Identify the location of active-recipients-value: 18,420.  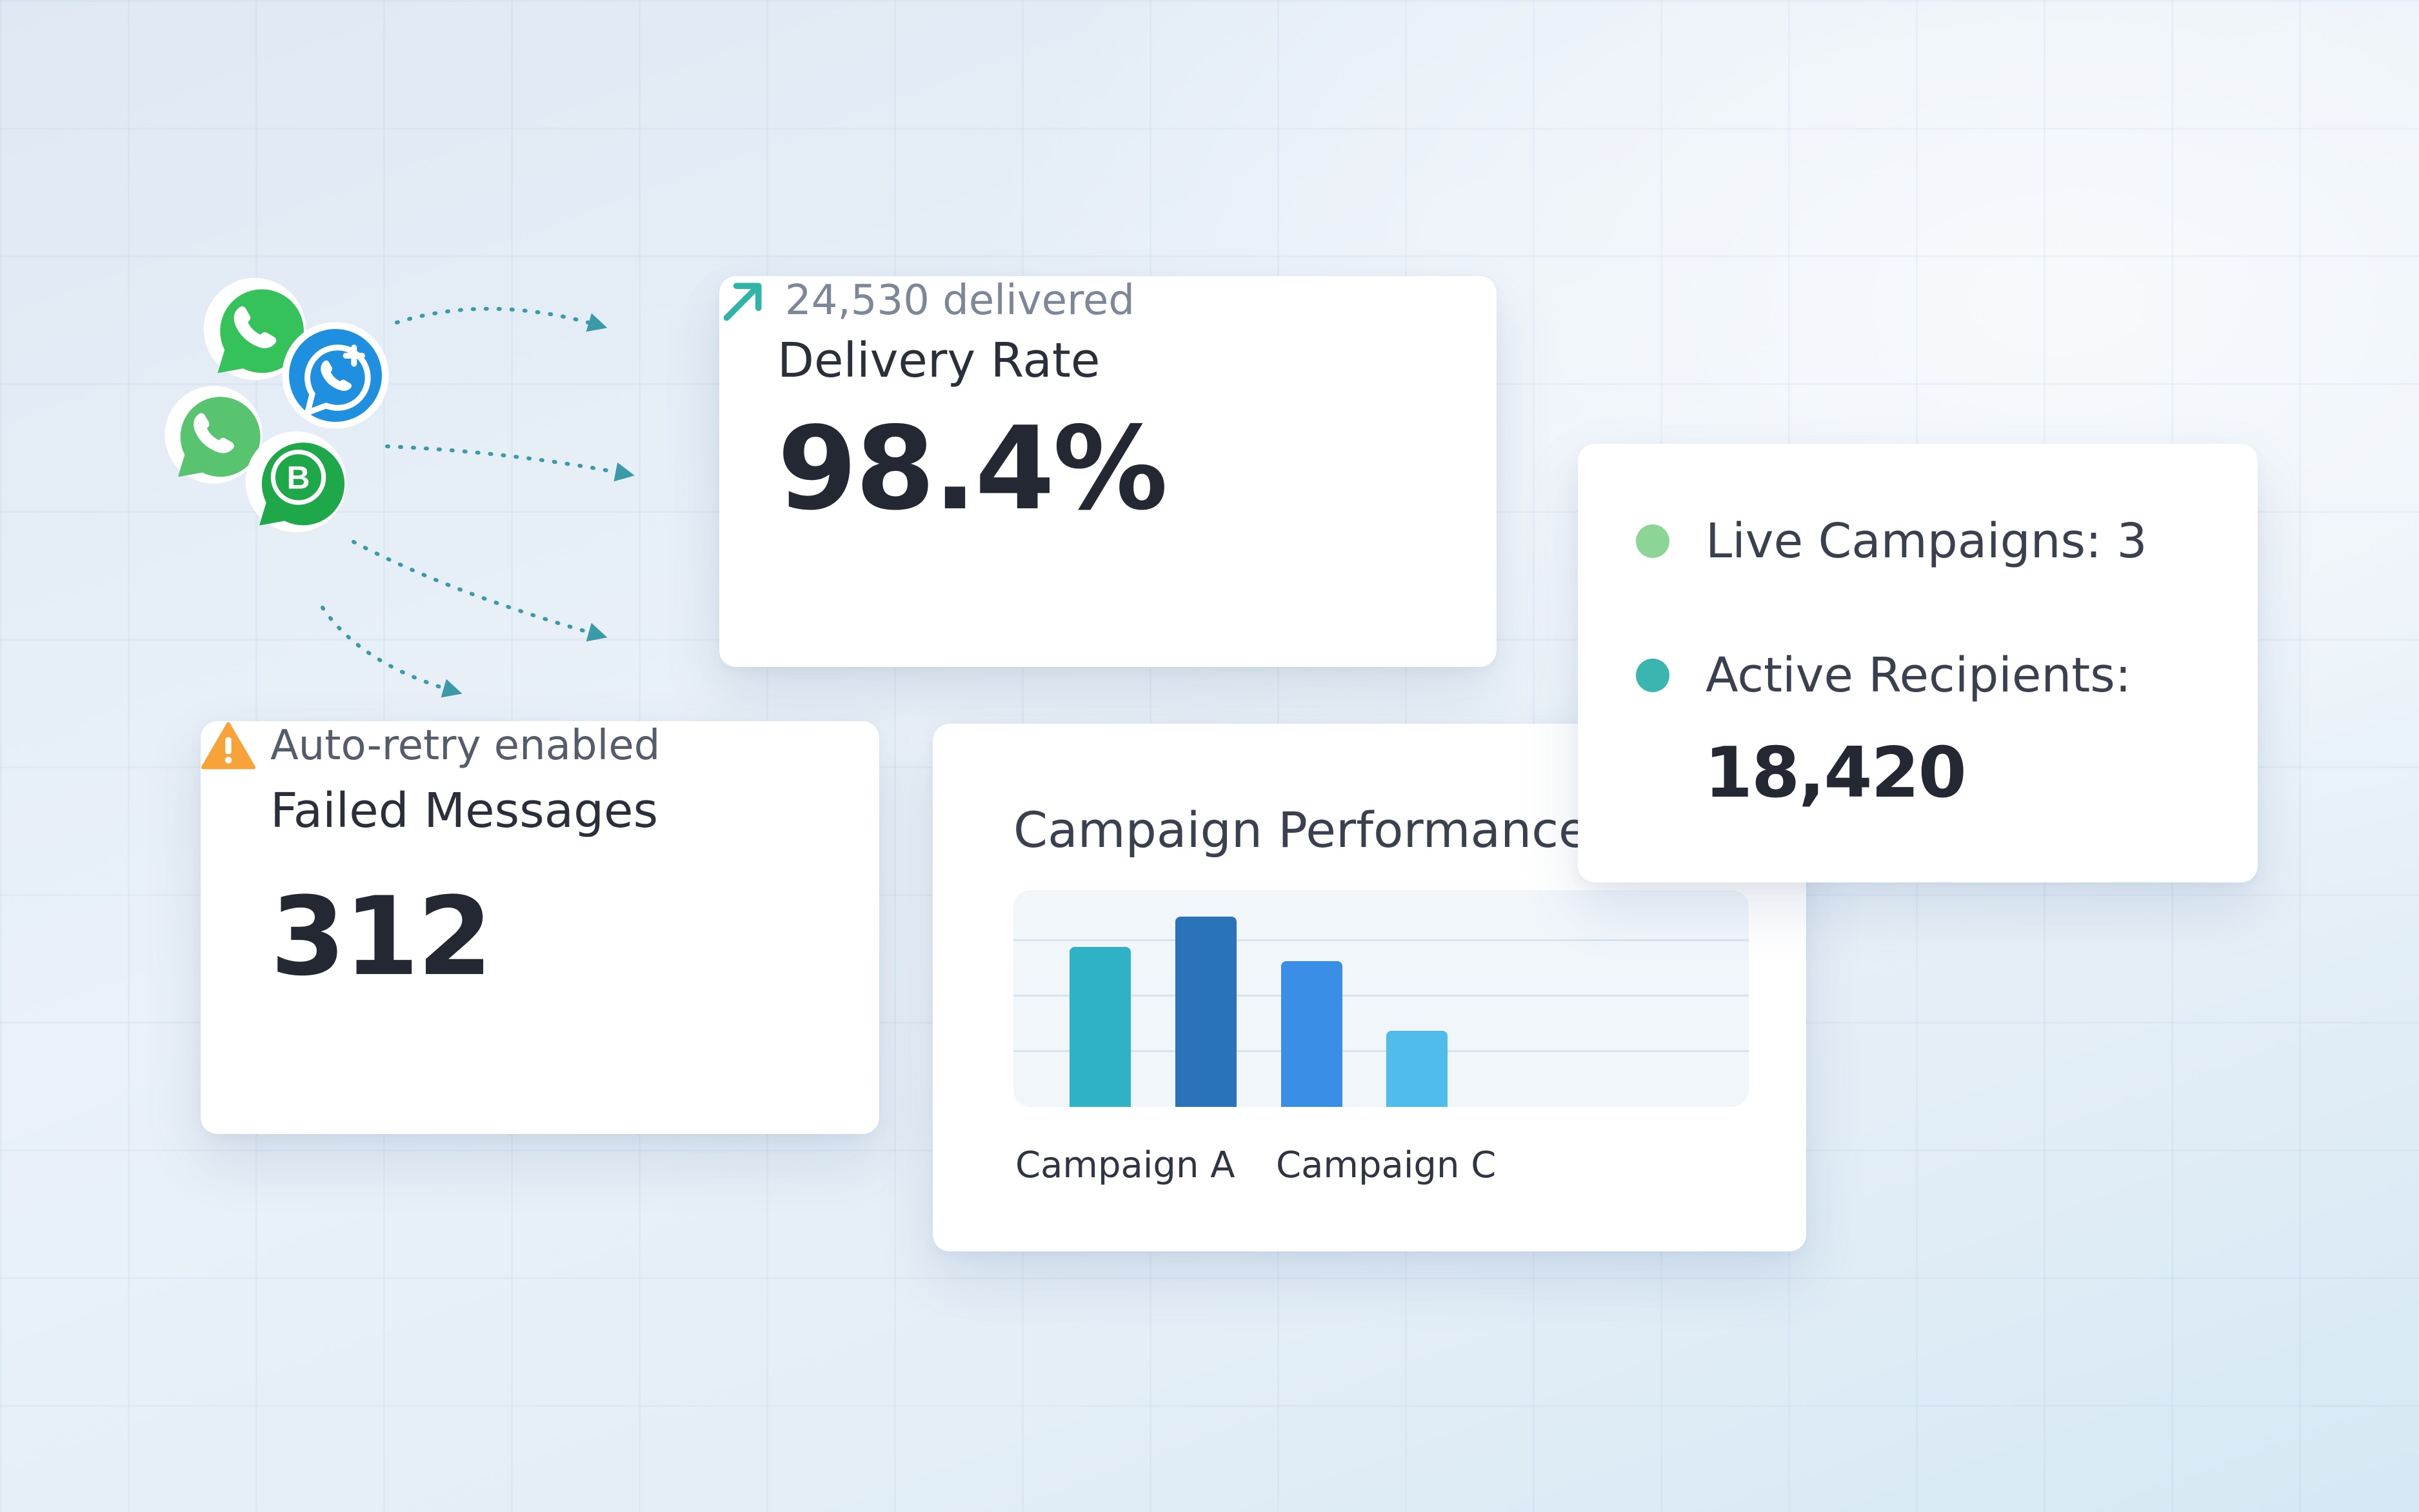
(1835, 773).